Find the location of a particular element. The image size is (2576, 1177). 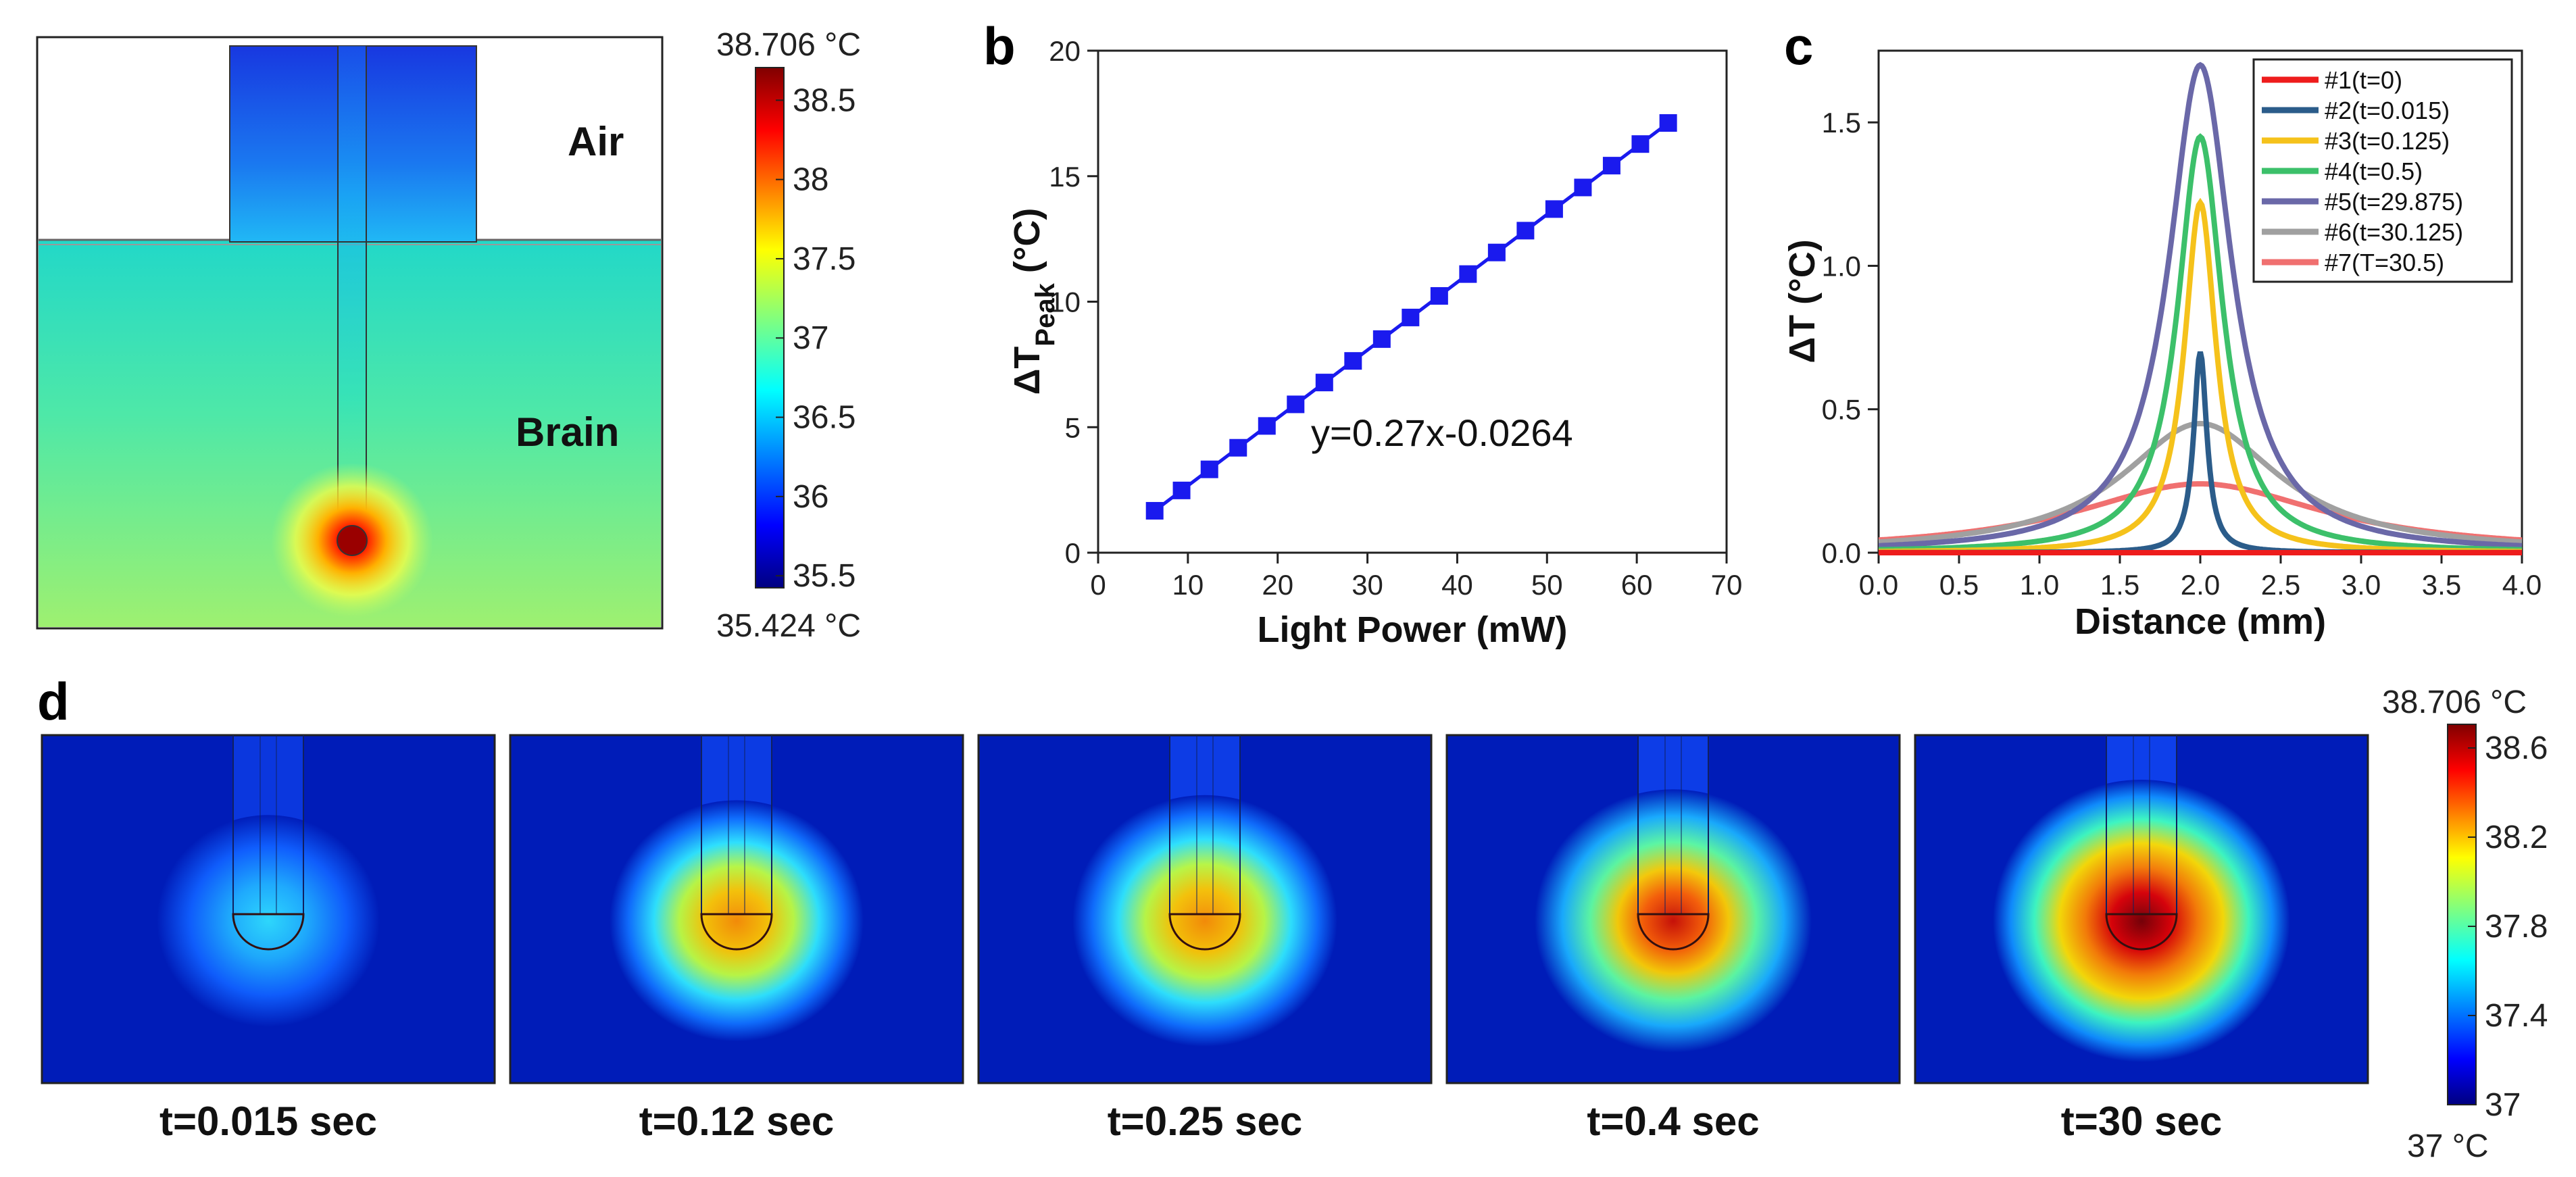

b-ylabel: ΔTPeak (°C) is located at coordinates (1034, 301).